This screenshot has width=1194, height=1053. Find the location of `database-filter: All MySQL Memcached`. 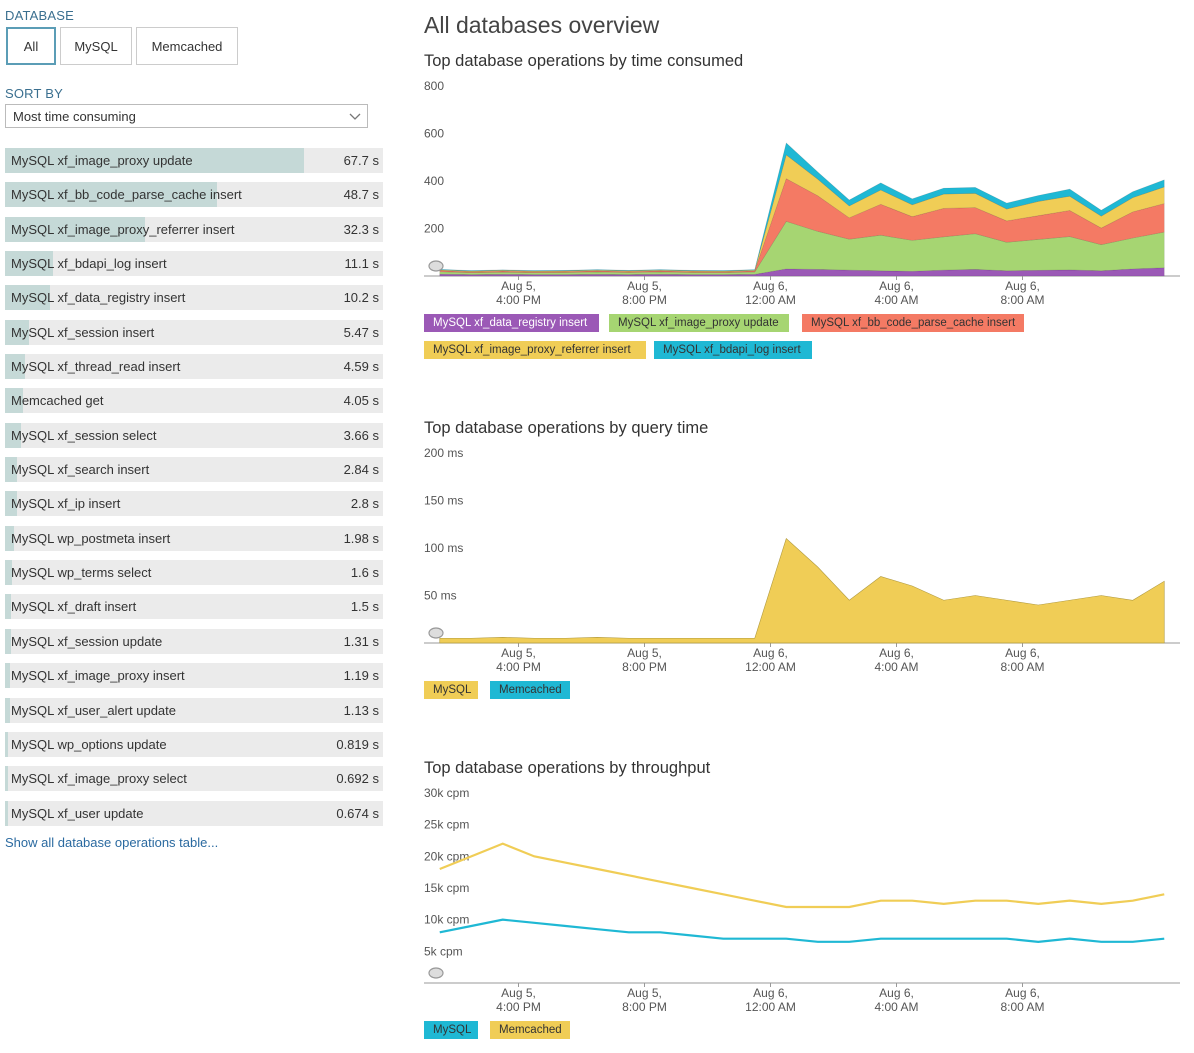

database-filter: All MySQL Memcached is located at coordinates (122, 46).